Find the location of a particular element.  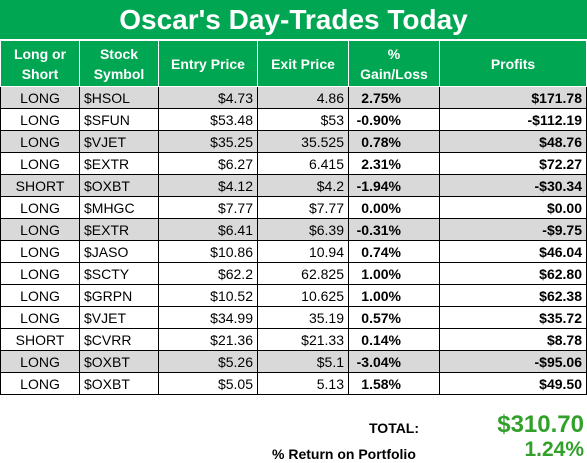

cell-gain-loss: 2.31% is located at coordinates (394, 163).